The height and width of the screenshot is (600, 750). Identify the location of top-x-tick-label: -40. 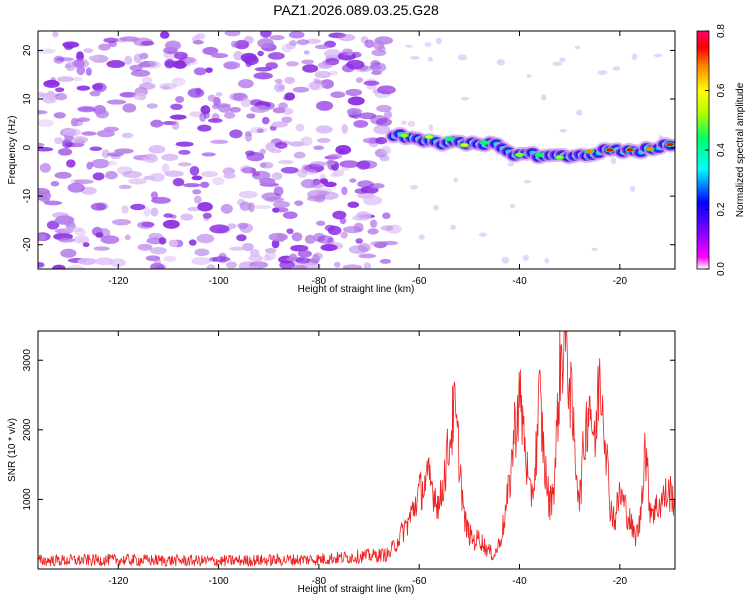
(519, 281).